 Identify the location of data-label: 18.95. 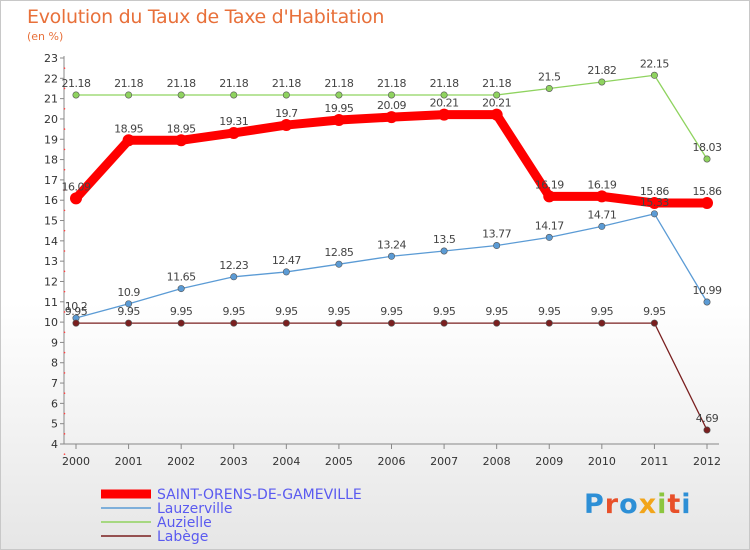
(128, 128).